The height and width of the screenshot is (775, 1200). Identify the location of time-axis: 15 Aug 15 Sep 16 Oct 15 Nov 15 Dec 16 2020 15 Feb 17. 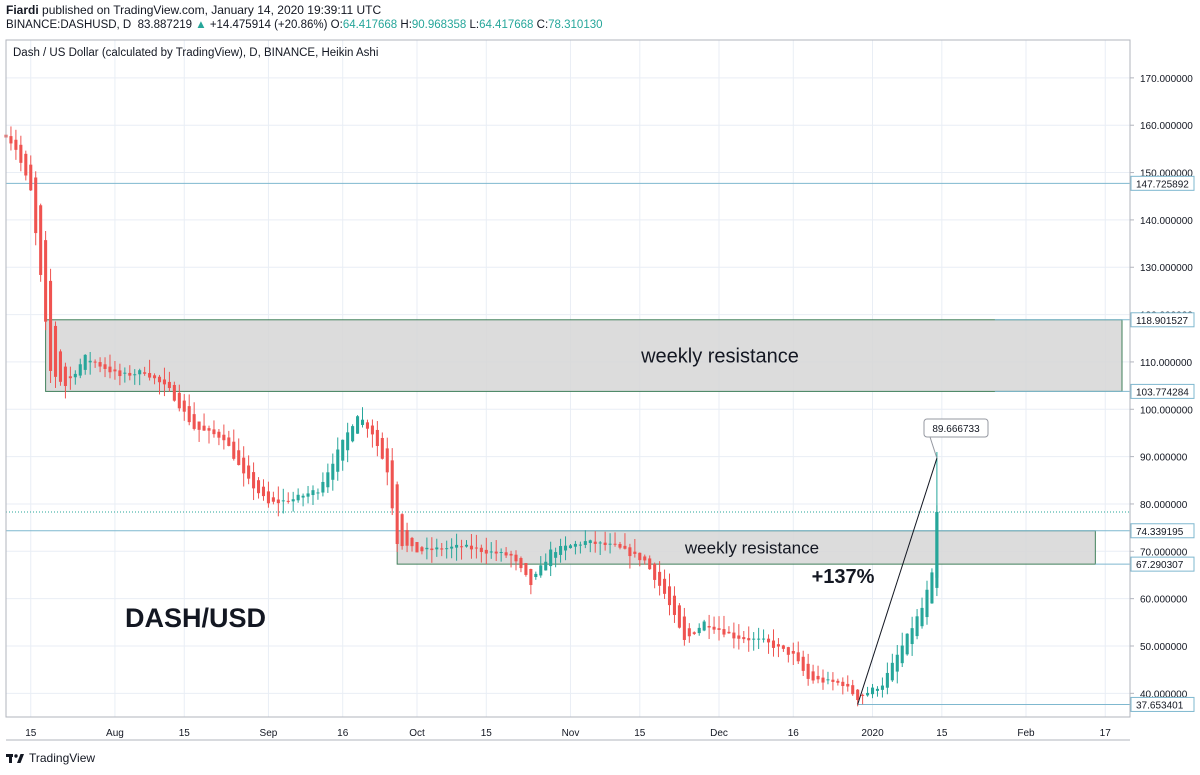
(568, 733).